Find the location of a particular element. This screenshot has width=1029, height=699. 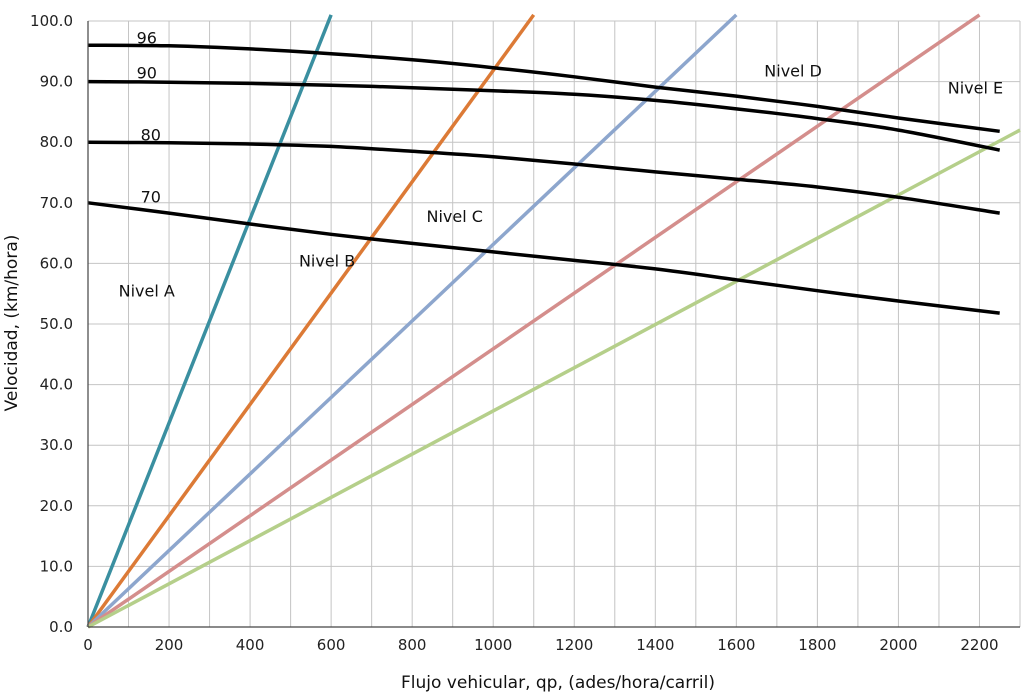

x-tick-label: 1200 is located at coordinates (574, 645).